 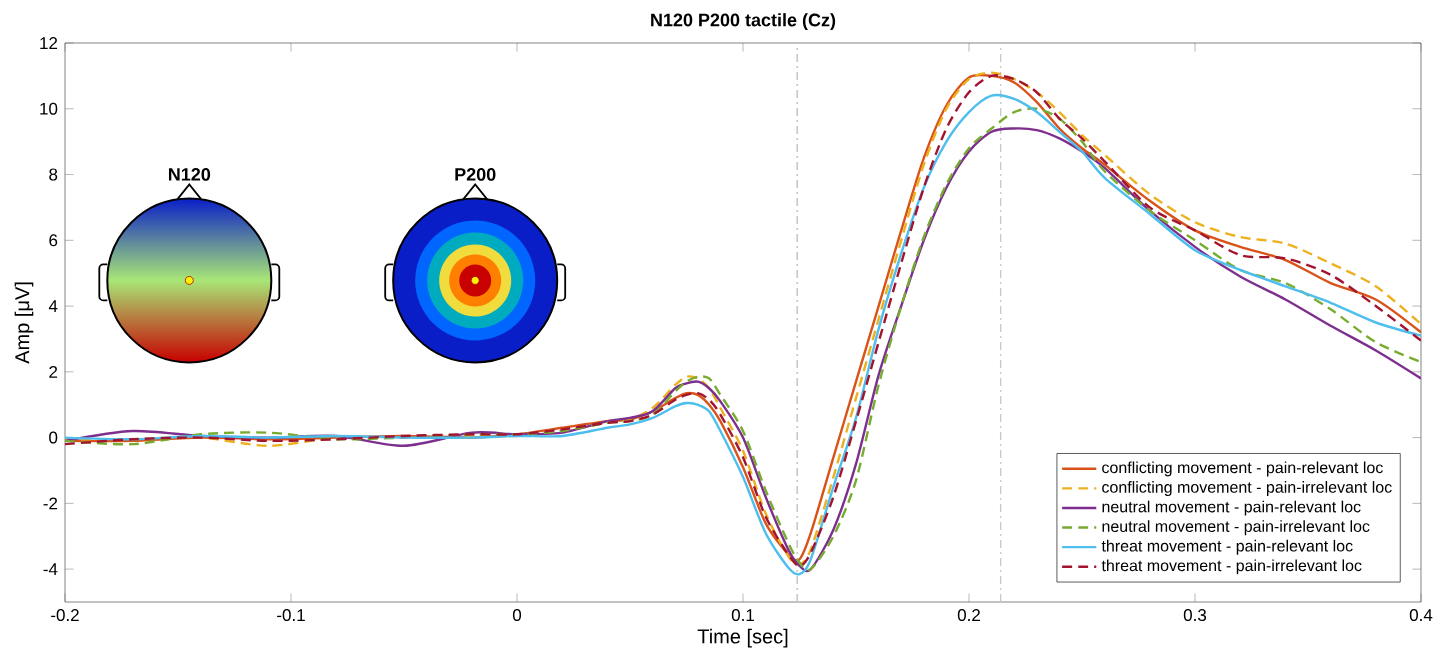 What do you see at coordinates (743, 21) in the screenshot?
I see `chart-title: N120 P200 tactile (Cz)` at bounding box center [743, 21].